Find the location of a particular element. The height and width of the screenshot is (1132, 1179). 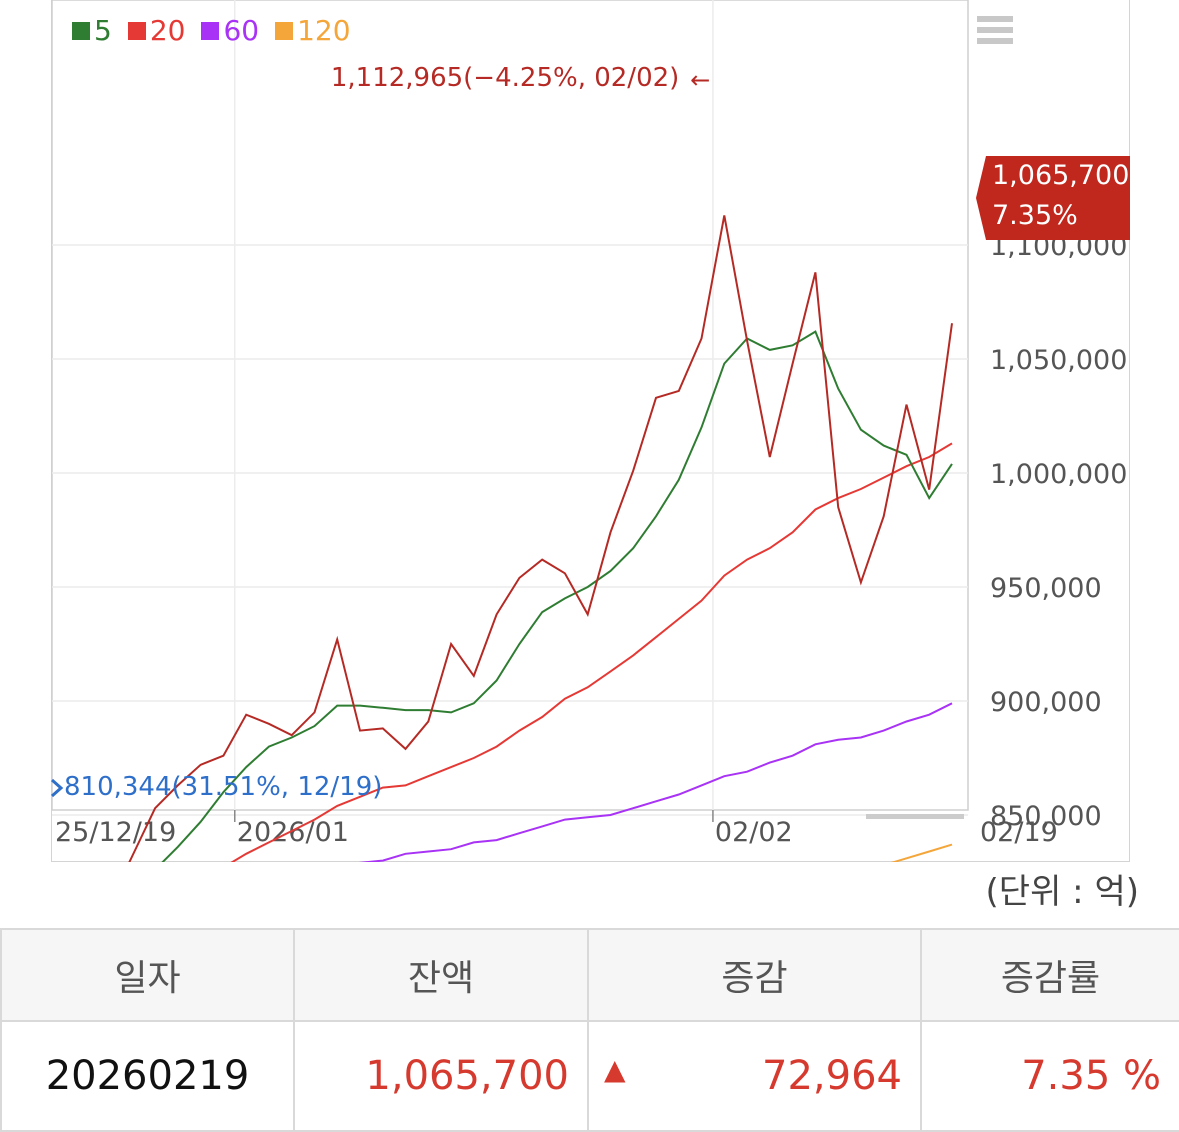

legend: 5 20 60 120 is located at coordinates (211, 30).